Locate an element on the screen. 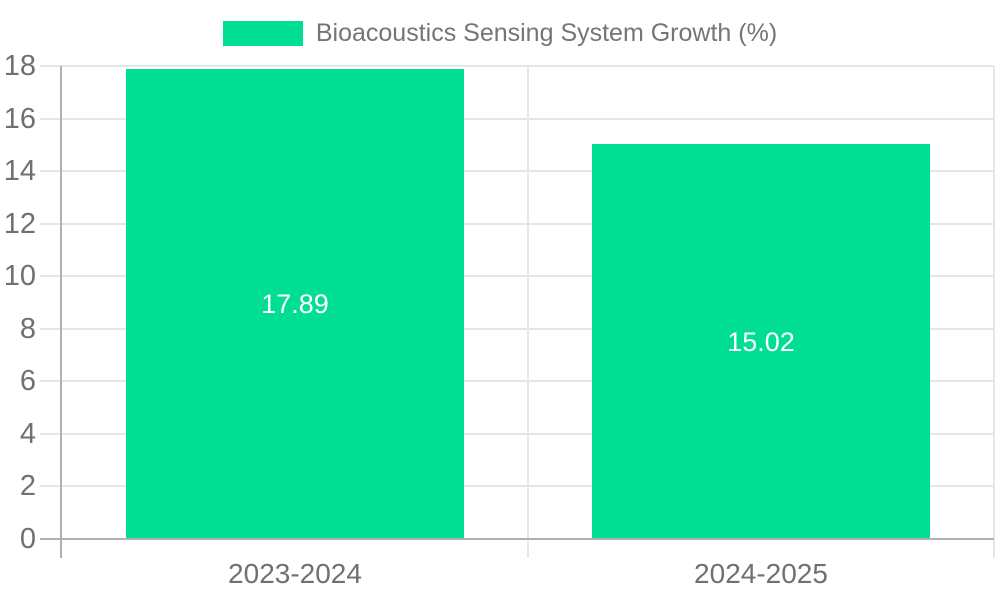 This screenshot has height=600, width=1000. y-axis-tick-label: 2 is located at coordinates (27, 486).